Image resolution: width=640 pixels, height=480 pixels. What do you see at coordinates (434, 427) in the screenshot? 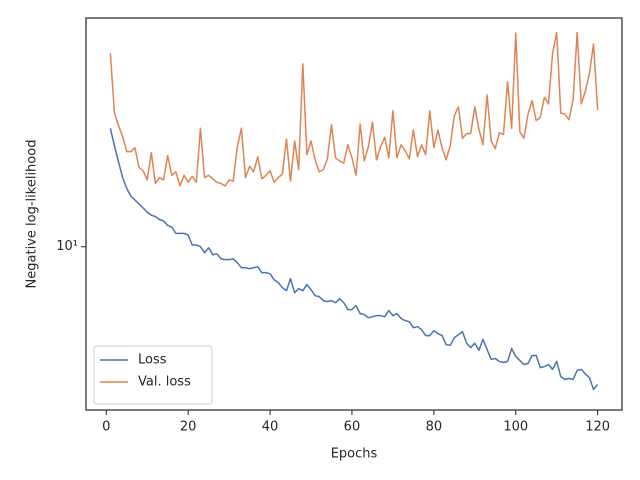
I see `x-tick-label: 80` at bounding box center [434, 427].